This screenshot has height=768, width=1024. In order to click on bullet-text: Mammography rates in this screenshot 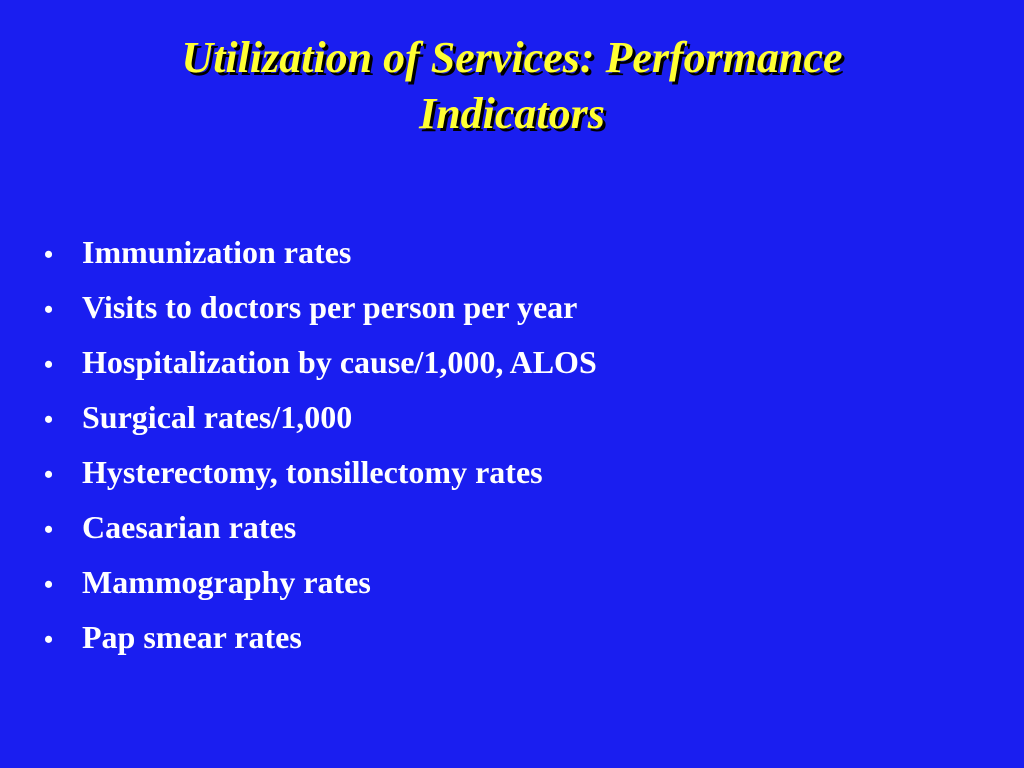, I will do `click(226, 582)`.